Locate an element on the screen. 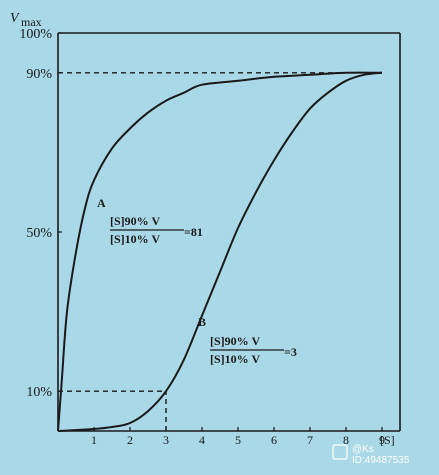 This screenshot has height=475, width=439. watermark-handle: @Ks is located at coordinates (363, 449).